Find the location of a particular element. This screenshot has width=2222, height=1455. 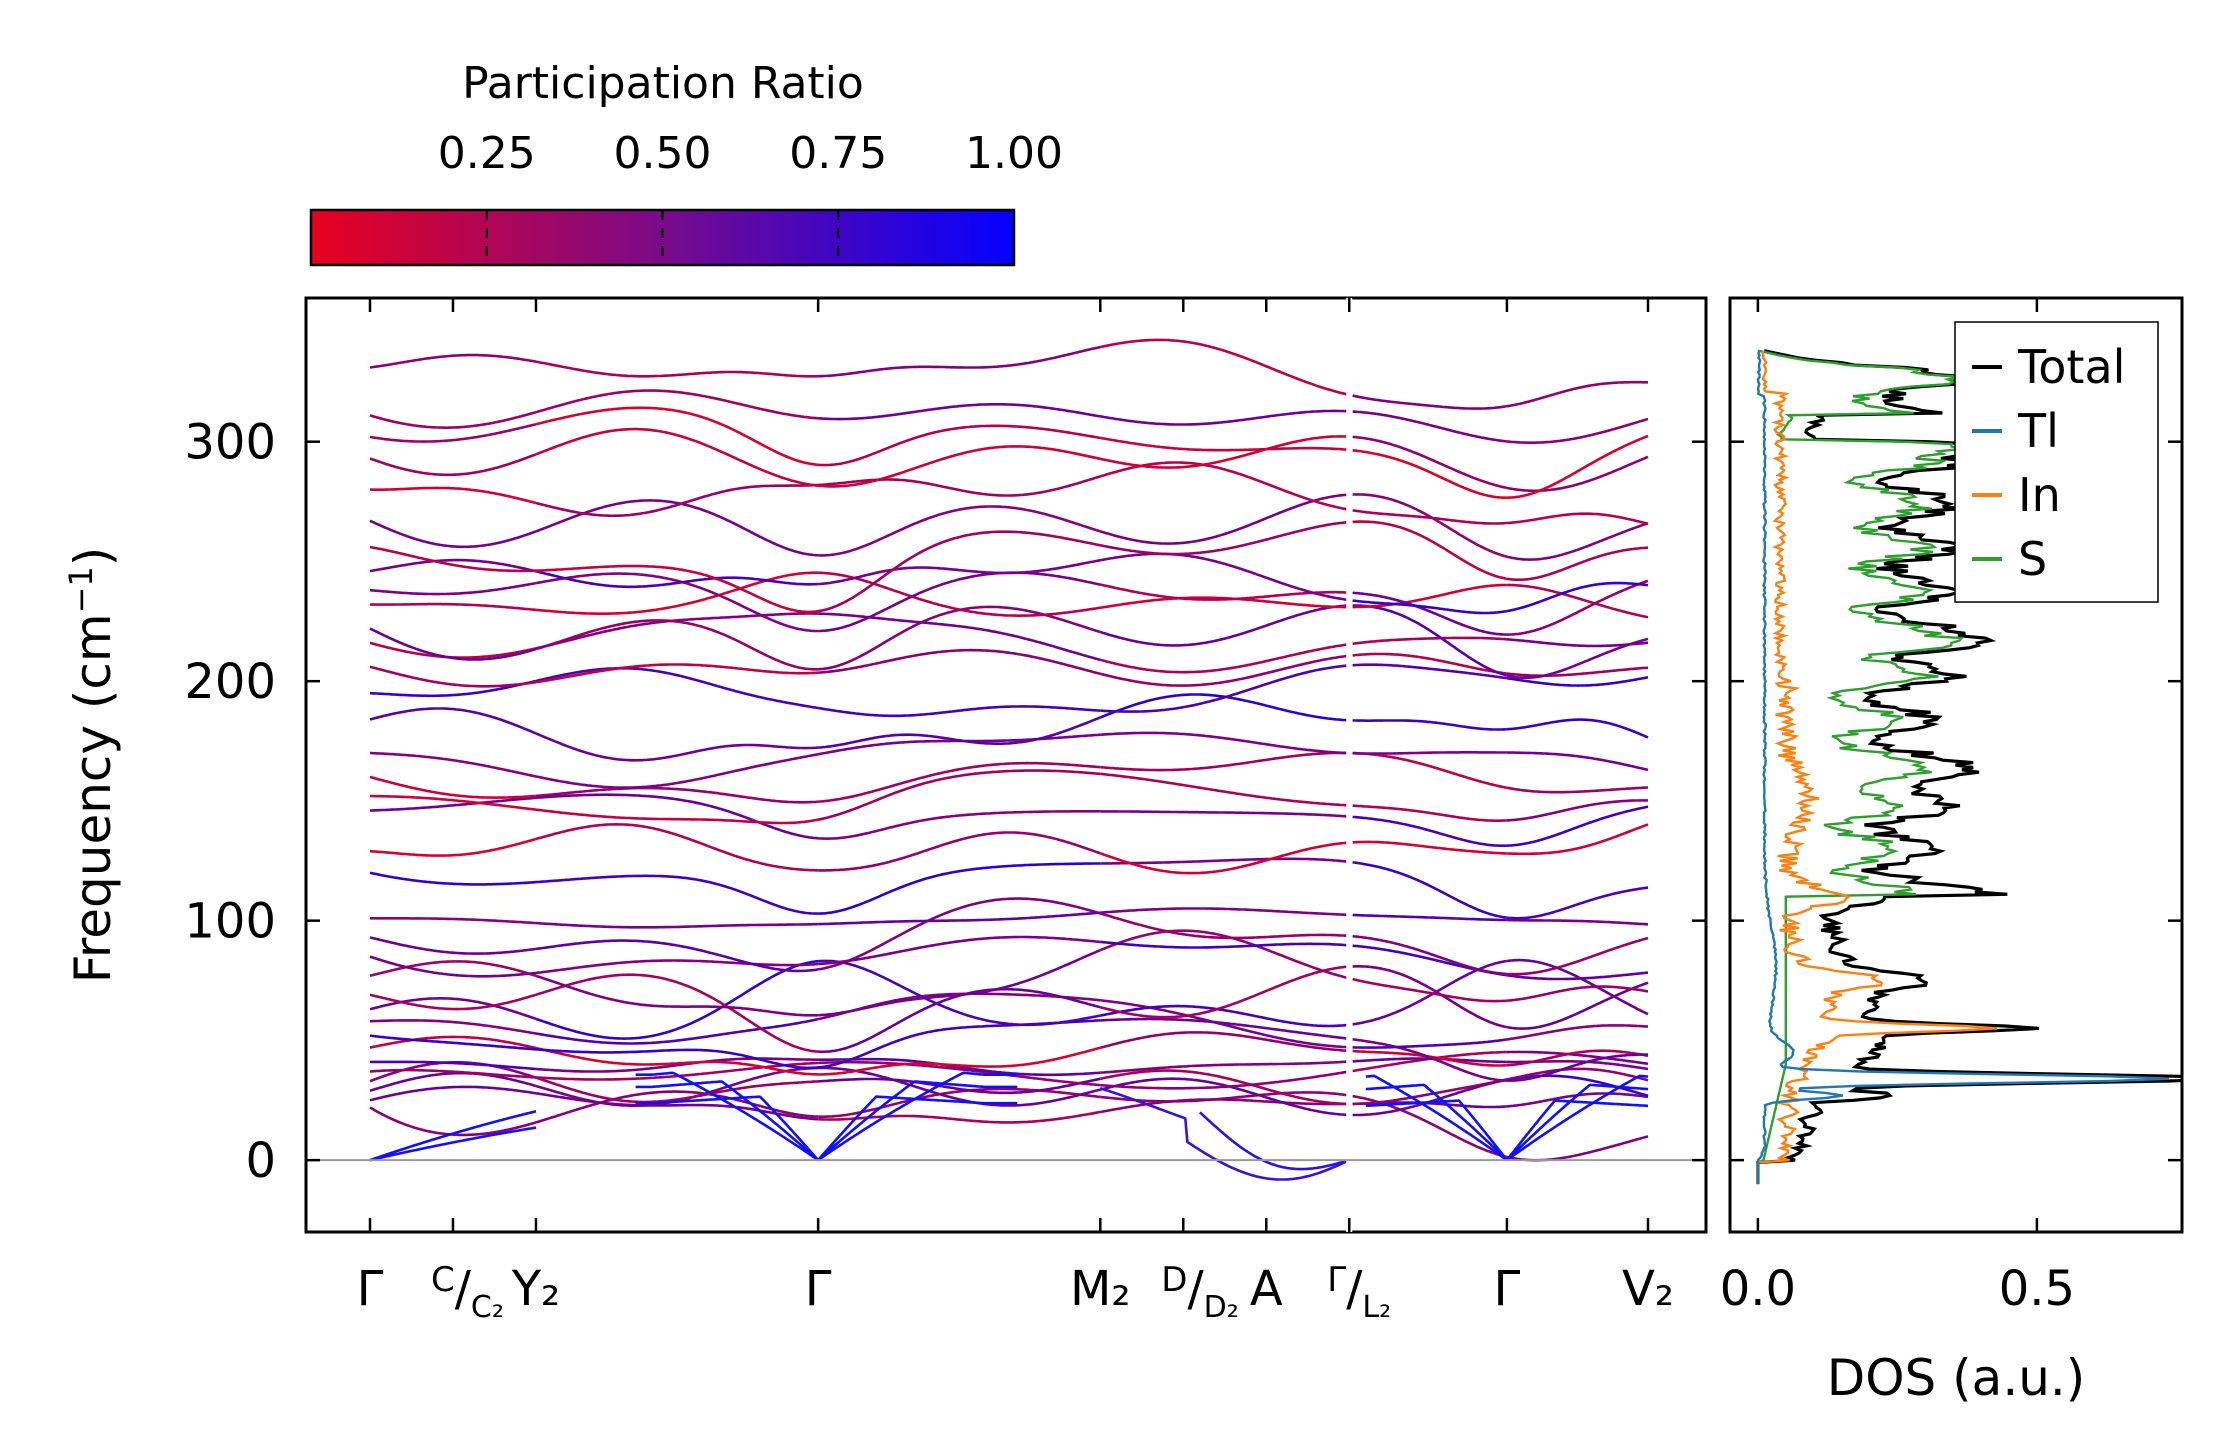

y-tick-label: 100 is located at coordinates (230, 922).